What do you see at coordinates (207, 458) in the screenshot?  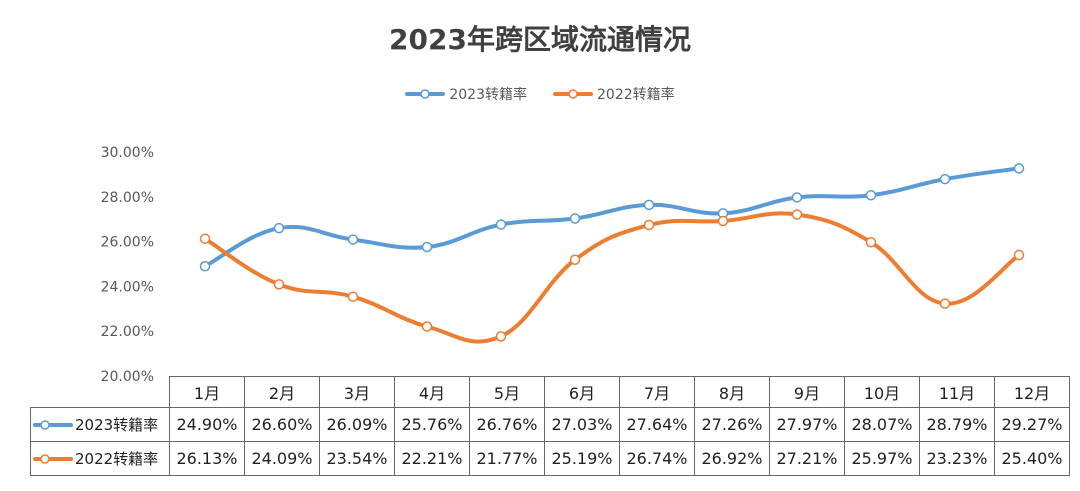 I see `table-cell: 26.13%` at bounding box center [207, 458].